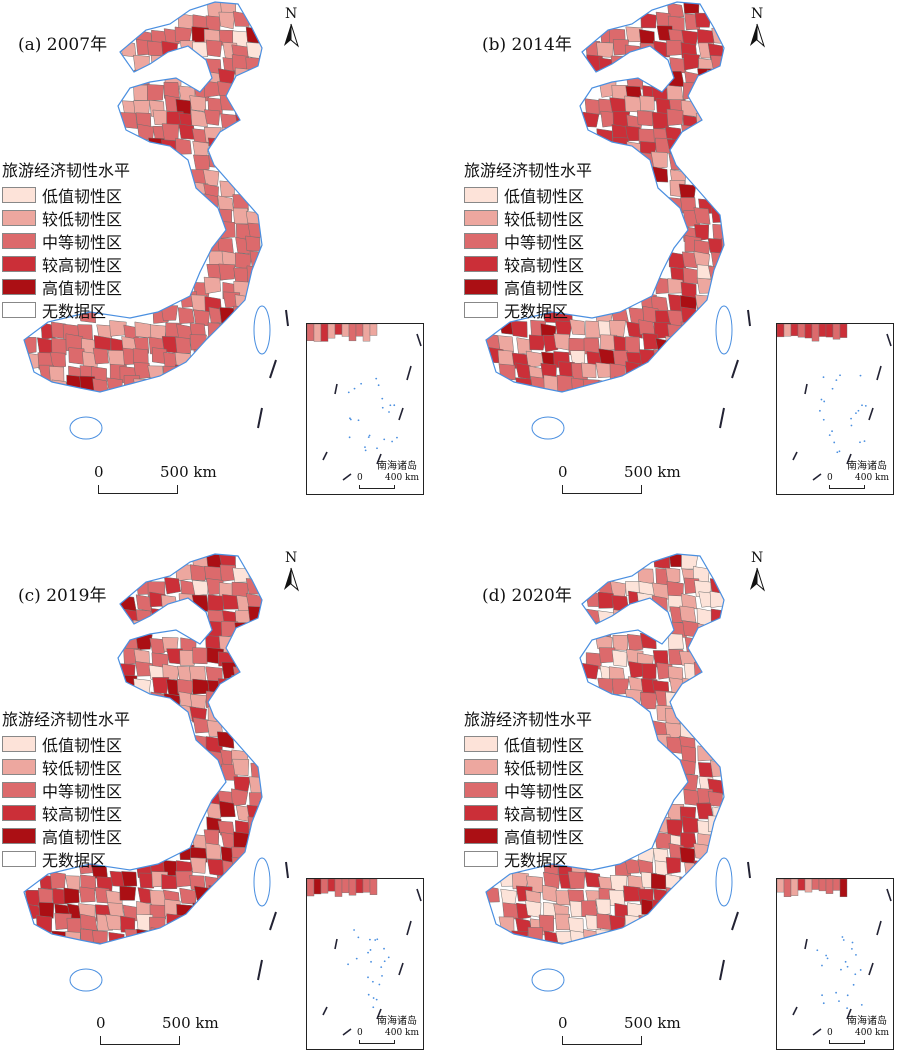 This screenshot has width=900, height=1052. What do you see at coordinates (291, 14) in the screenshot?
I see `north-label: N` at bounding box center [291, 14].